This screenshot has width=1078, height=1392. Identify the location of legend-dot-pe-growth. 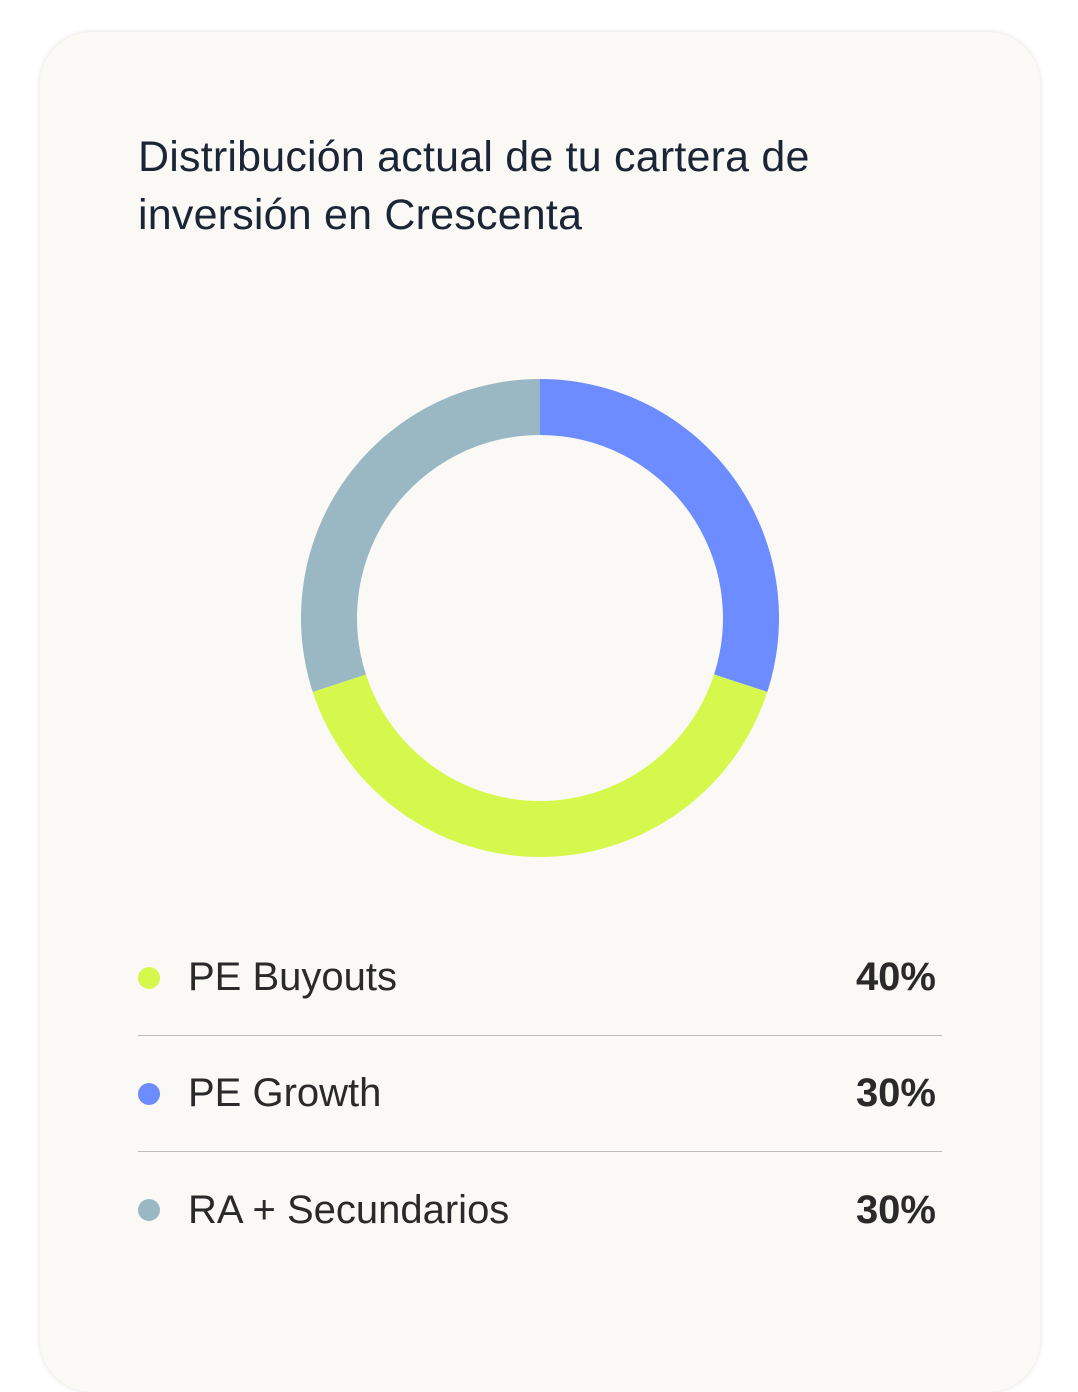
(149, 1093).